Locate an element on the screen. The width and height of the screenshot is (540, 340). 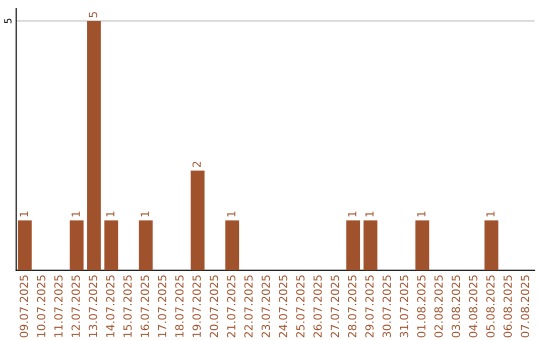
x-tick-label: 31.07.2025 is located at coordinates (404, 306).